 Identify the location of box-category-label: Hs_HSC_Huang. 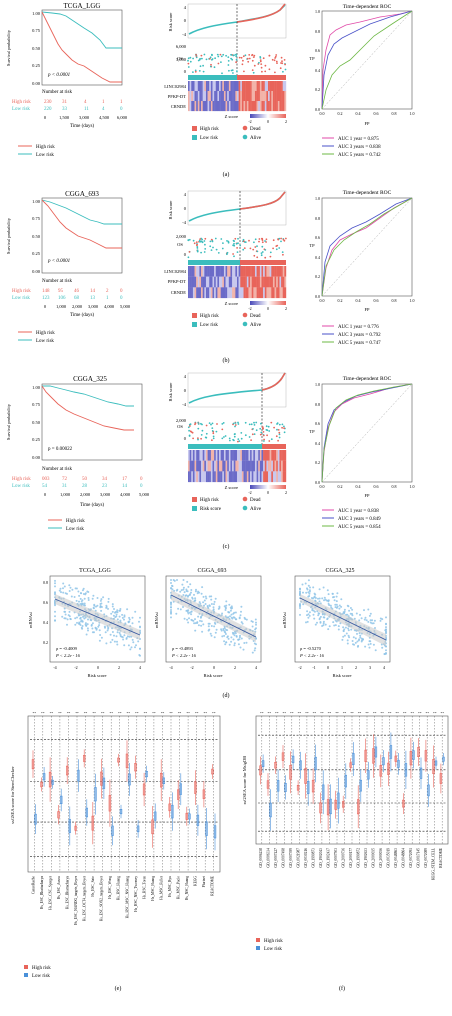
(119, 888).